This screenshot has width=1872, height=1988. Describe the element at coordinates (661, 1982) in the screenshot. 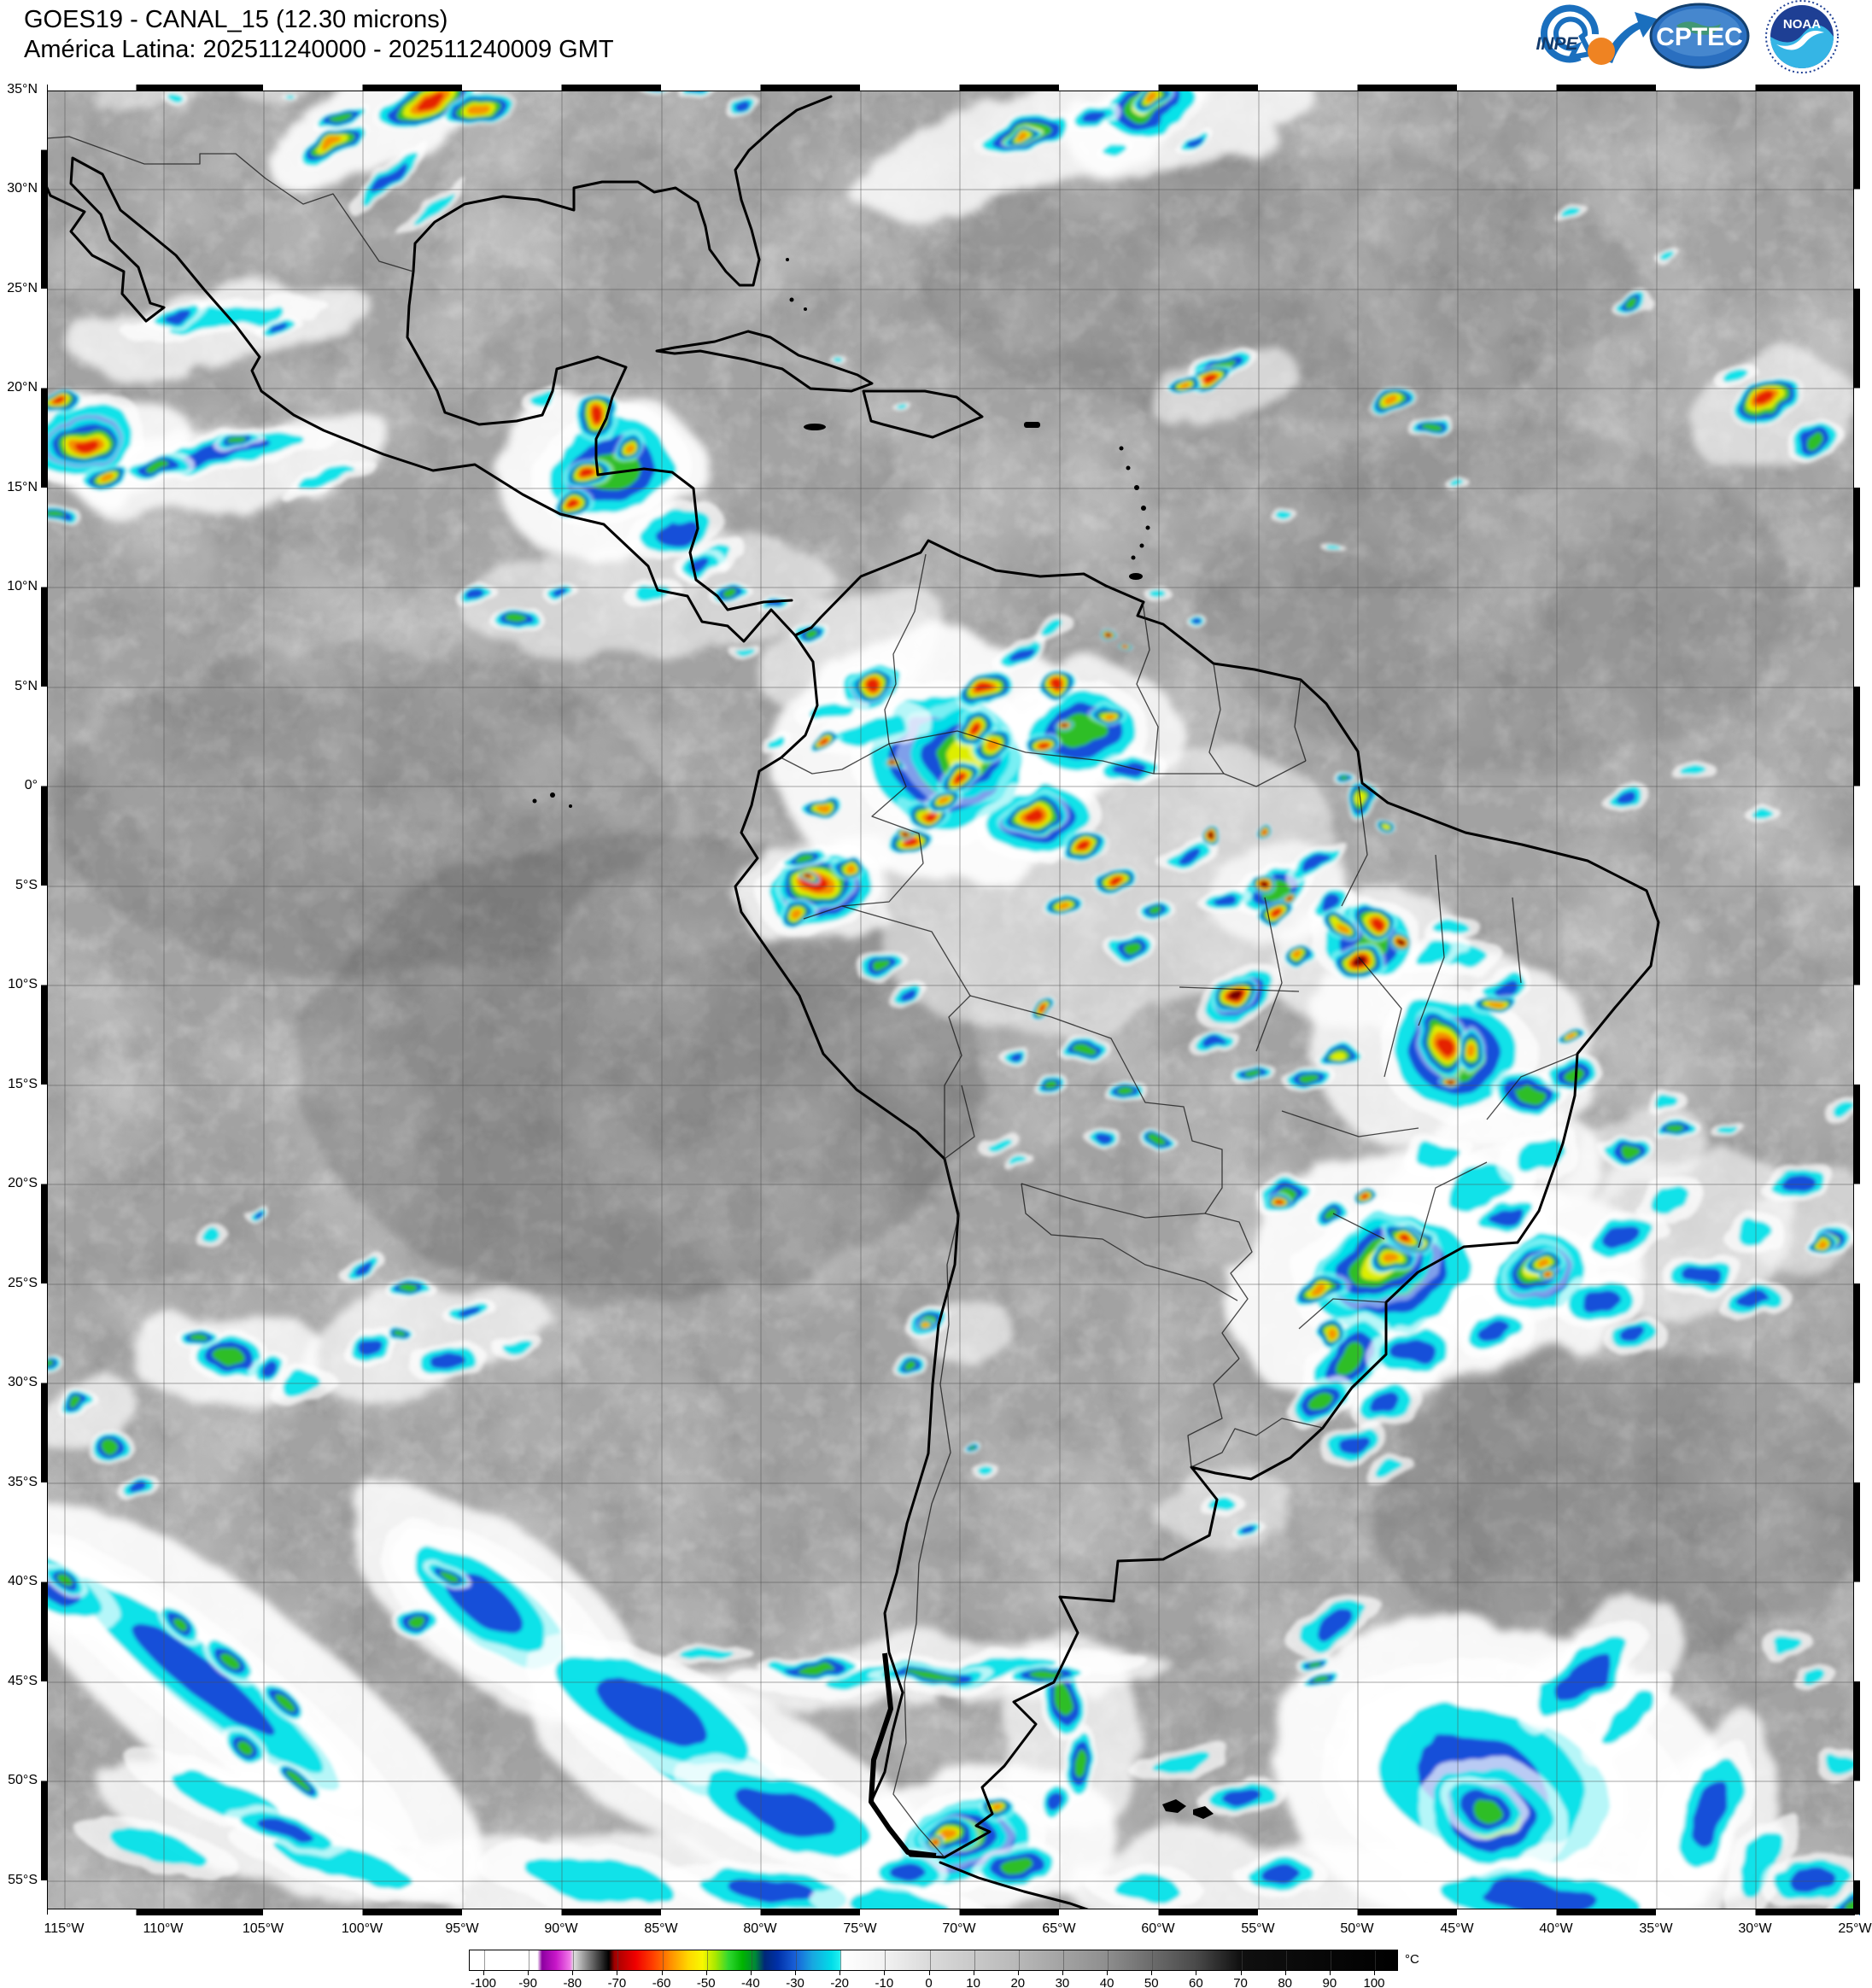

I see `colorbar-tick-label: -60` at that location.